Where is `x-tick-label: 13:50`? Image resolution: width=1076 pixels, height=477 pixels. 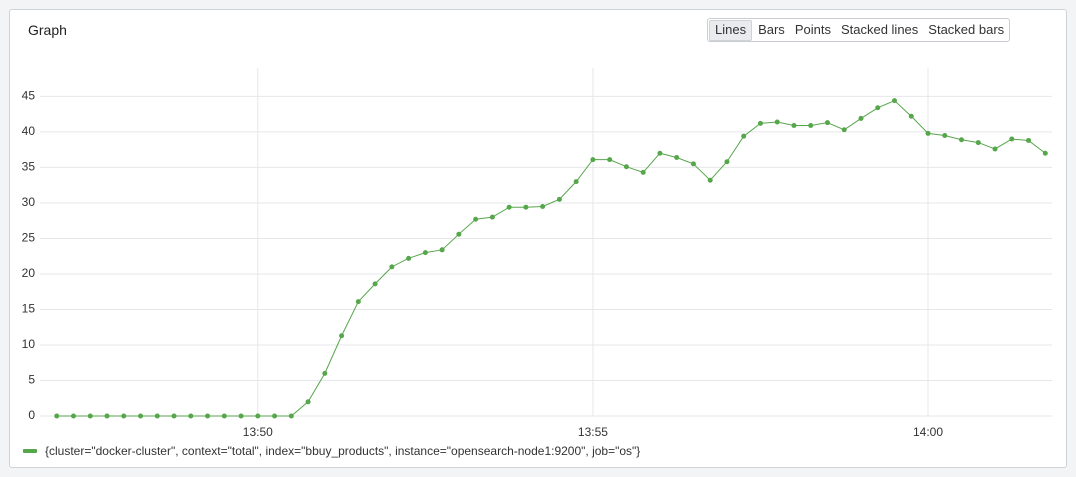 x-tick-label: 13:50 is located at coordinates (258, 432).